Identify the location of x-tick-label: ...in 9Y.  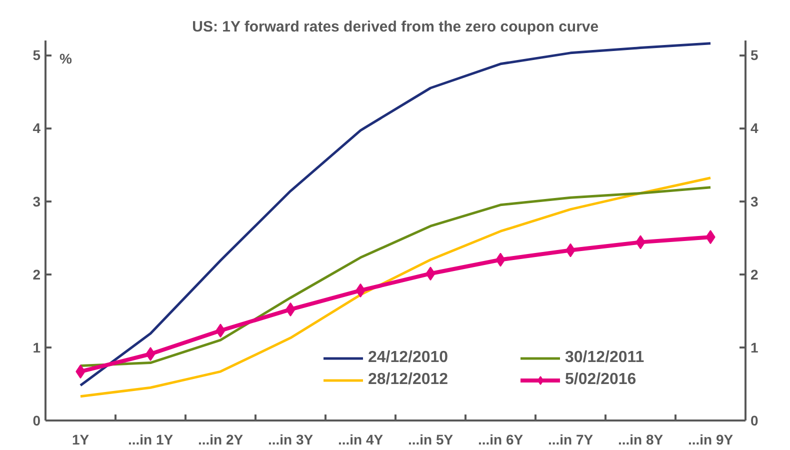
(711, 440).